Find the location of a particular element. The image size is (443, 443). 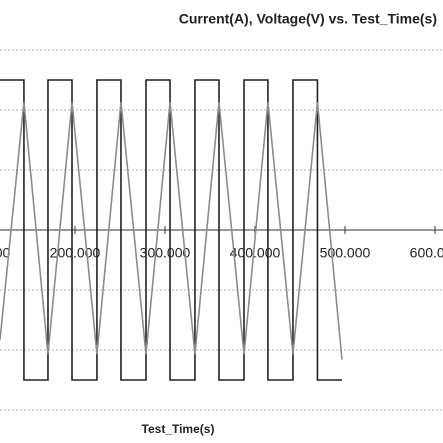

x-axis-label: Test_Time(s) is located at coordinates (178, 429).